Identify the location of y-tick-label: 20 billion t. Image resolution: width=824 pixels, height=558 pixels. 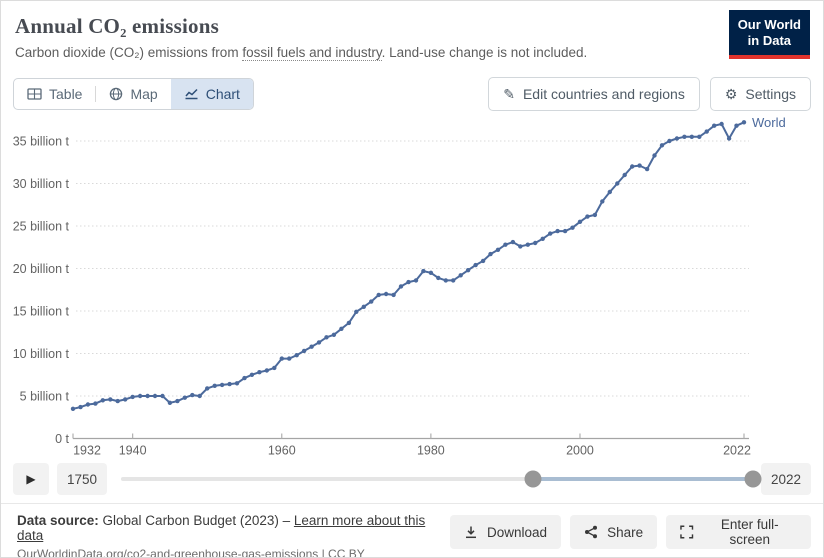
(41, 269).